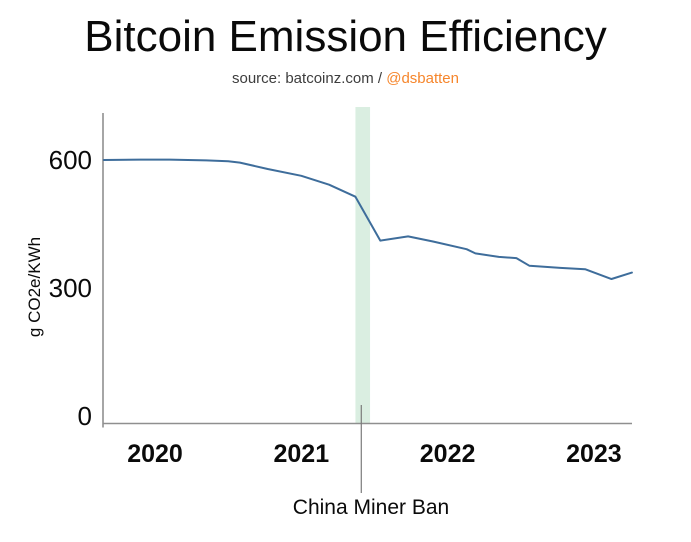  Describe the element at coordinates (309, 78) in the screenshot. I see `source-text: source: batcoinz.com /` at that location.